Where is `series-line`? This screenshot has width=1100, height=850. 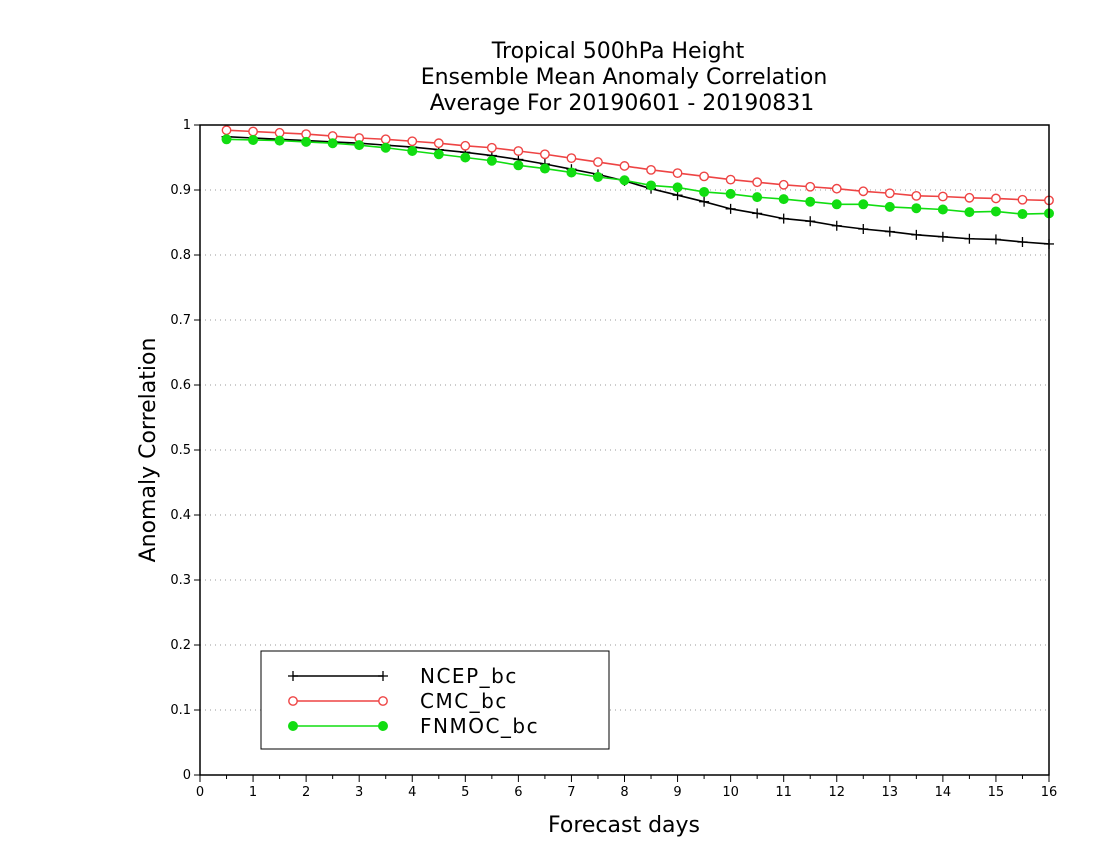
series-line is located at coordinates (638, 176).